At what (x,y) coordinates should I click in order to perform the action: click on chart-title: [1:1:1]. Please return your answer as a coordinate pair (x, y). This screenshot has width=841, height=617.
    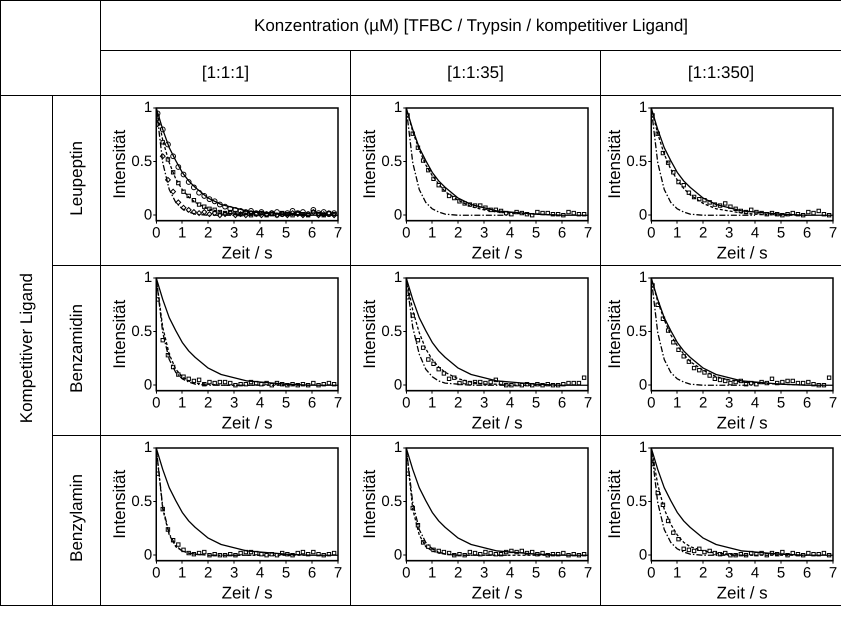
    Looking at the image, I should click on (225, 73).